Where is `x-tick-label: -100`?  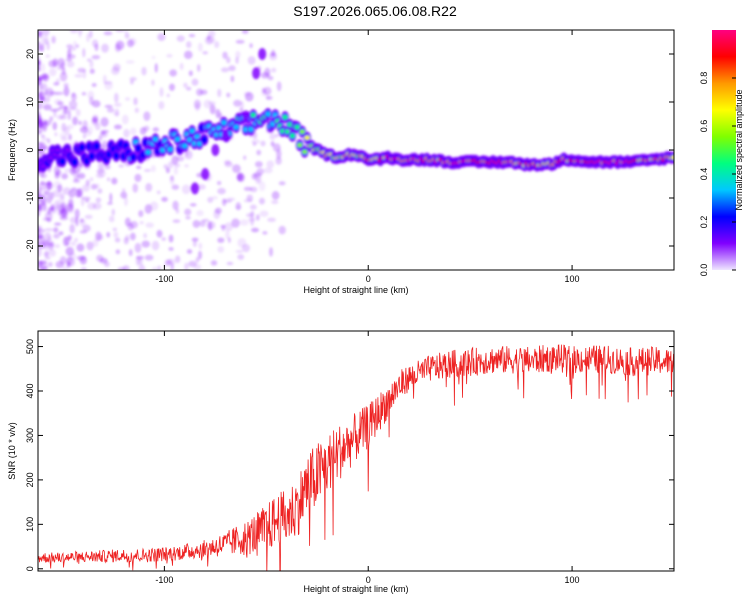
x-tick-label: -100 is located at coordinates (164, 279).